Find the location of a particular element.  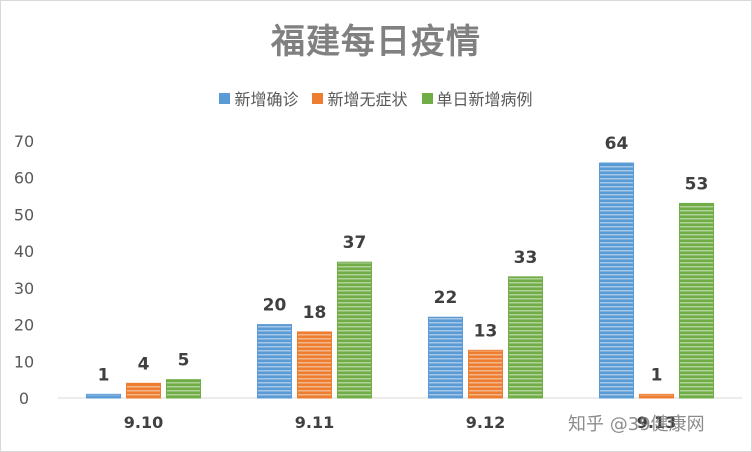

data-label: 5 is located at coordinates (184, 361).